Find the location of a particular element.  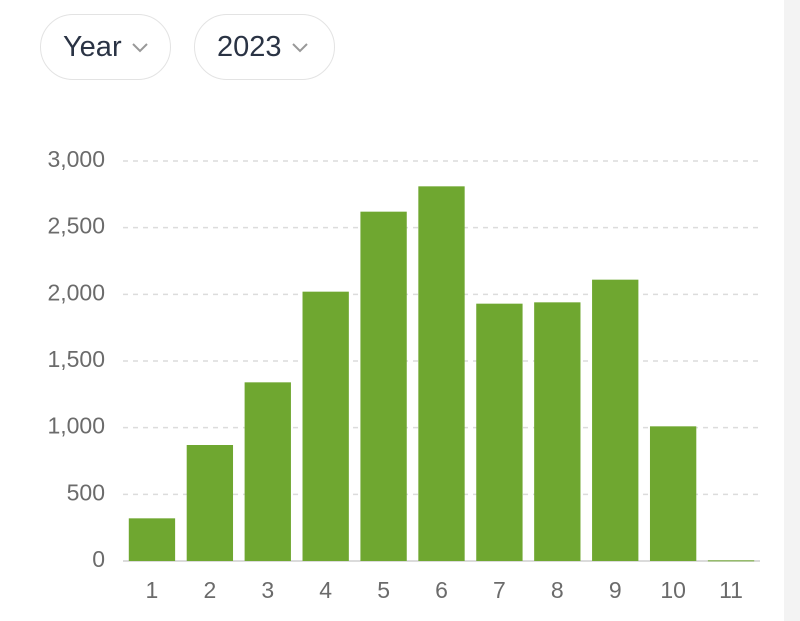

y-tick-label: 2,000 is located at coordinates (76, 292).